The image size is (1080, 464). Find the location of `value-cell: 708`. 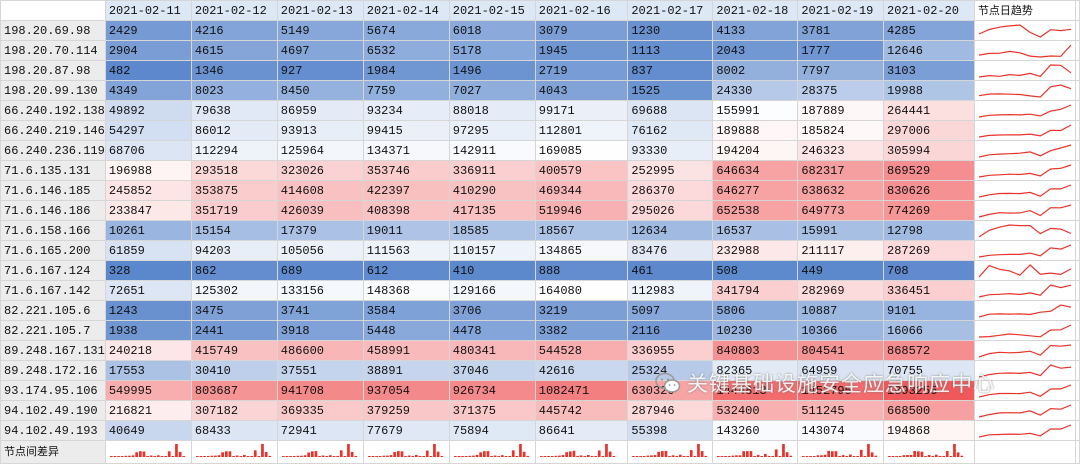

value-cell: 708 is located at coordinates (929, 270).